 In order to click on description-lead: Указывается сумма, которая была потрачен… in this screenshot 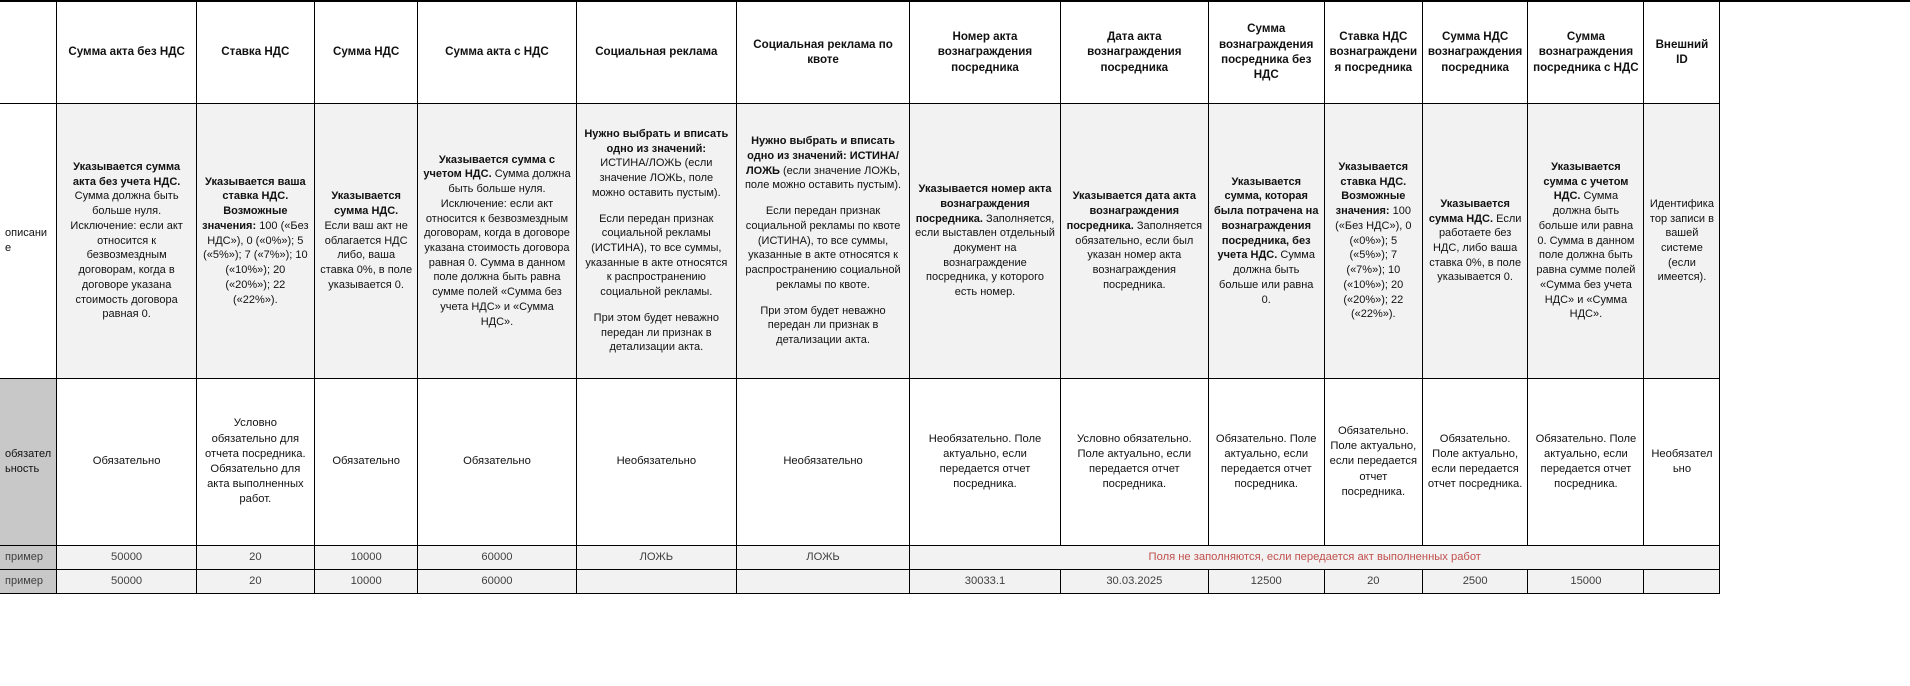, I will do `click(1266, 218)`.